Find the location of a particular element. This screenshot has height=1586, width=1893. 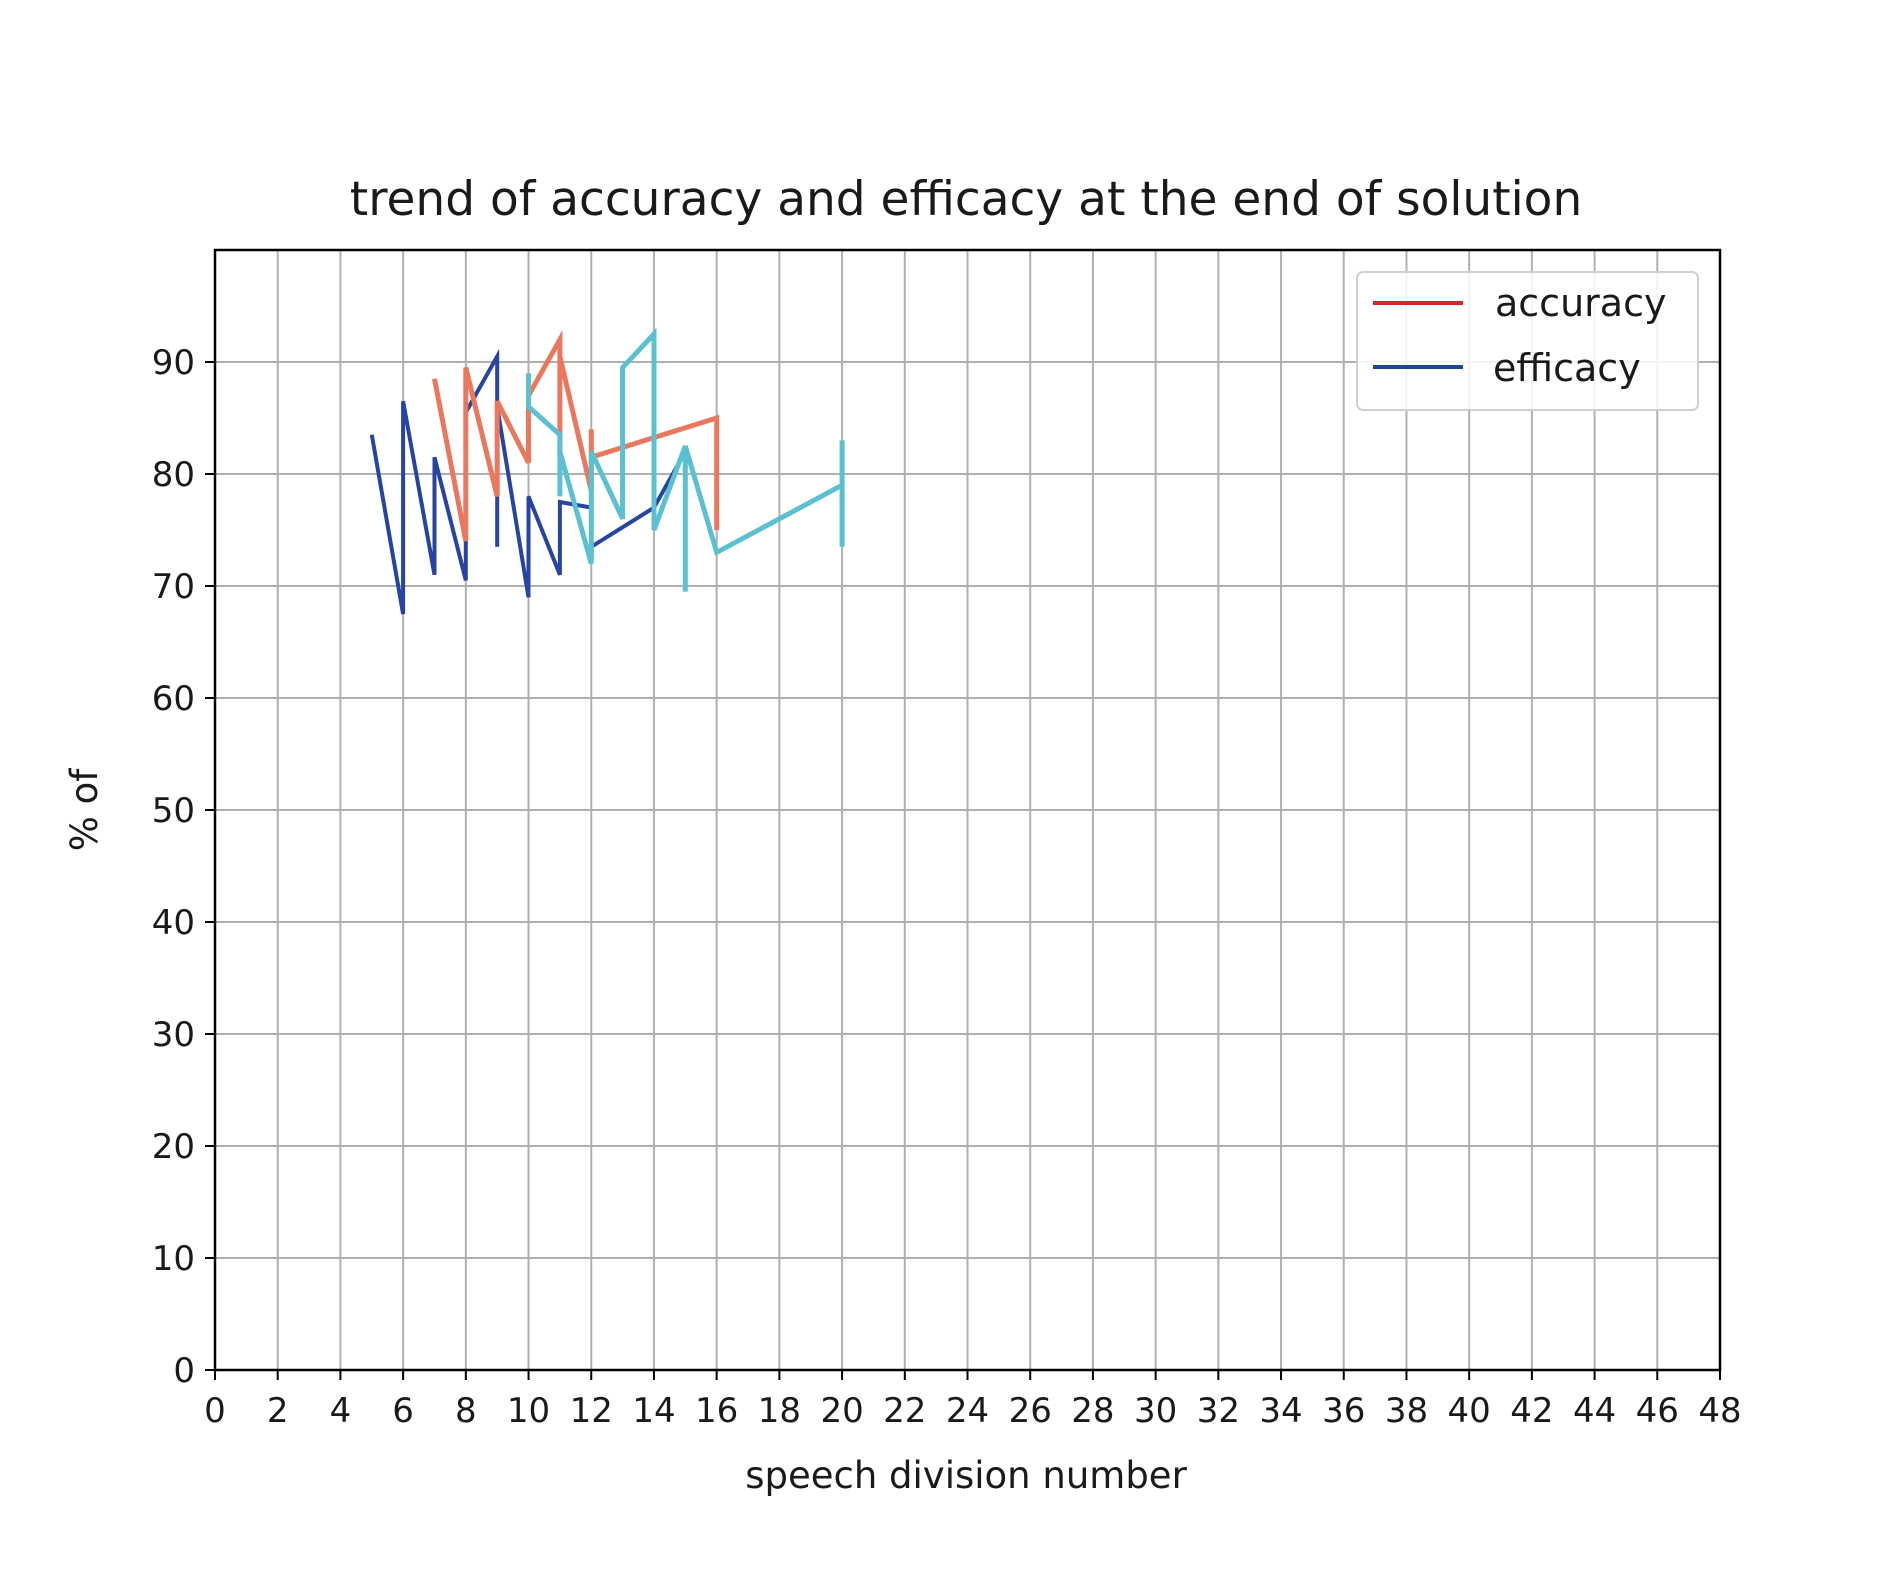

x-tick-label: 0 is located at coordinates (215, 1411).